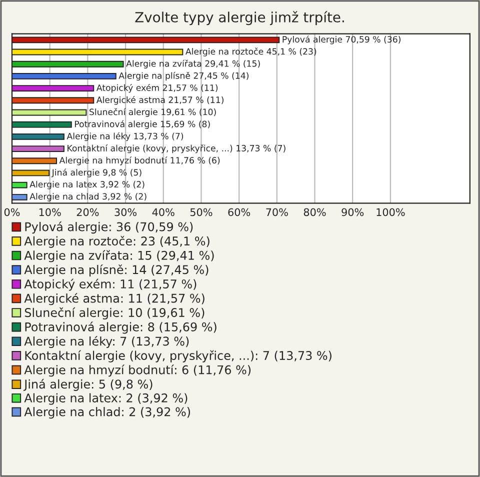 Image resolution: width=480 pixels, height=477 pixels. Describe the element at coordinates (106, 342) in the screenshot. I see `legend-label: Alergie na léky: 7 (13,73 %)` at that location.